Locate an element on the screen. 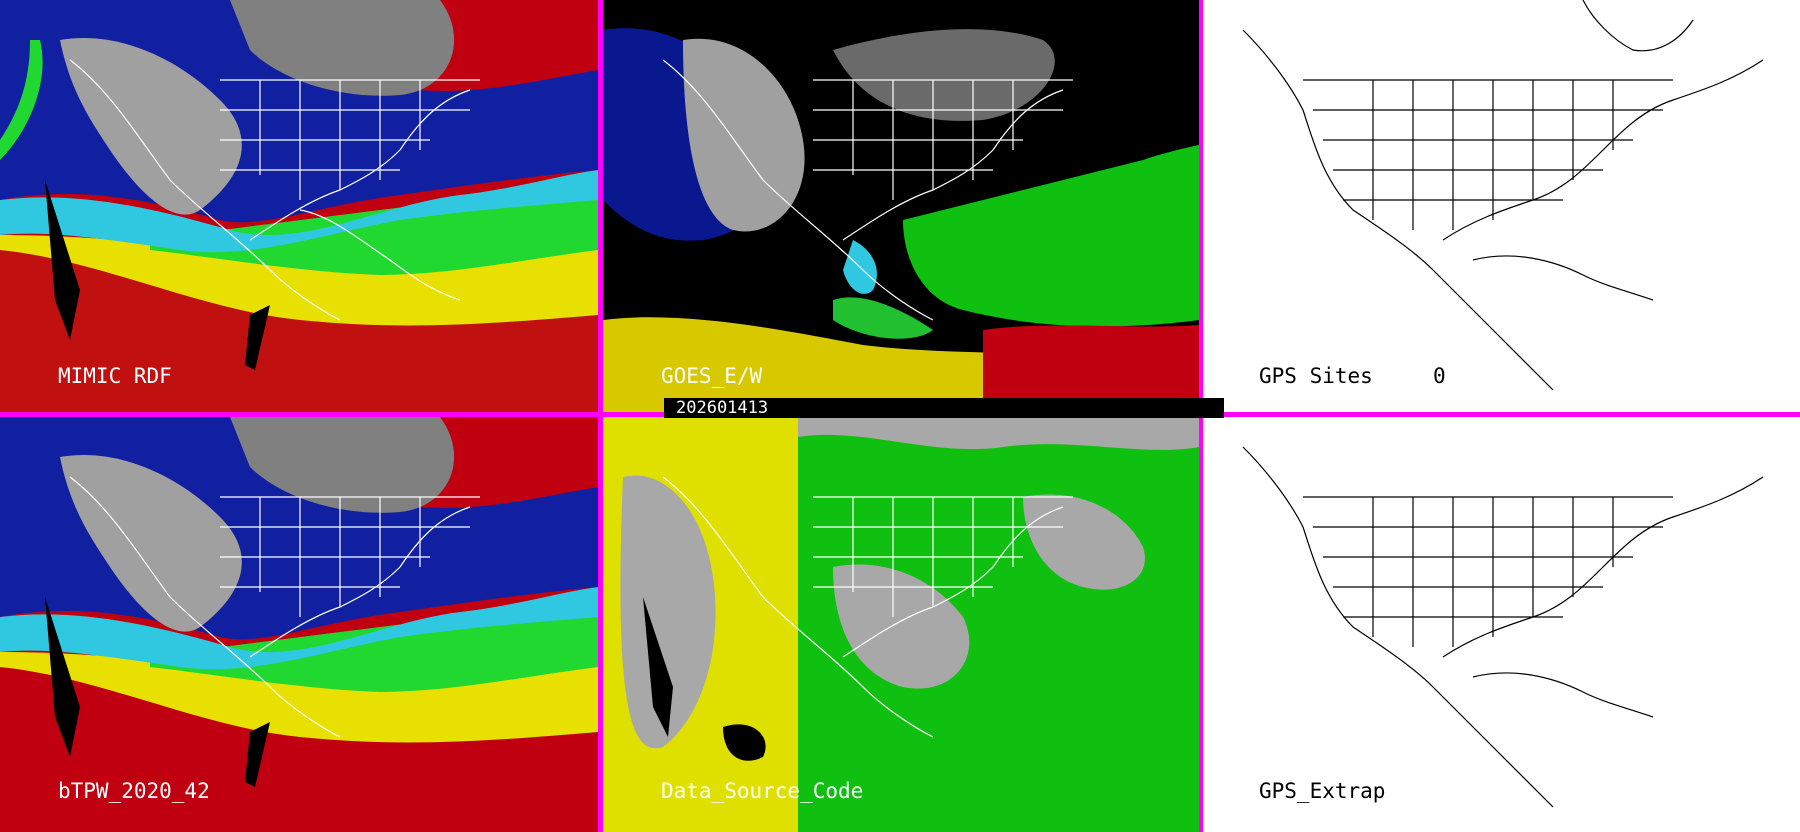  black-wedge is located at coordinates (62, 260).